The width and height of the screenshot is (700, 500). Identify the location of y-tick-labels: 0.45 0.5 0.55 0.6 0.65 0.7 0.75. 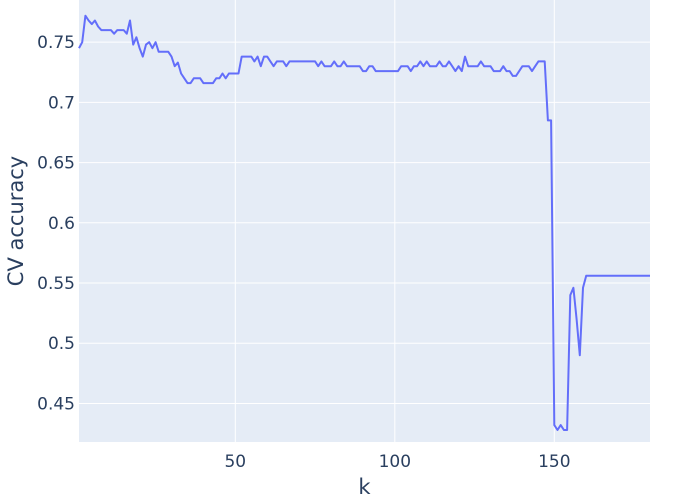
(56, 223).